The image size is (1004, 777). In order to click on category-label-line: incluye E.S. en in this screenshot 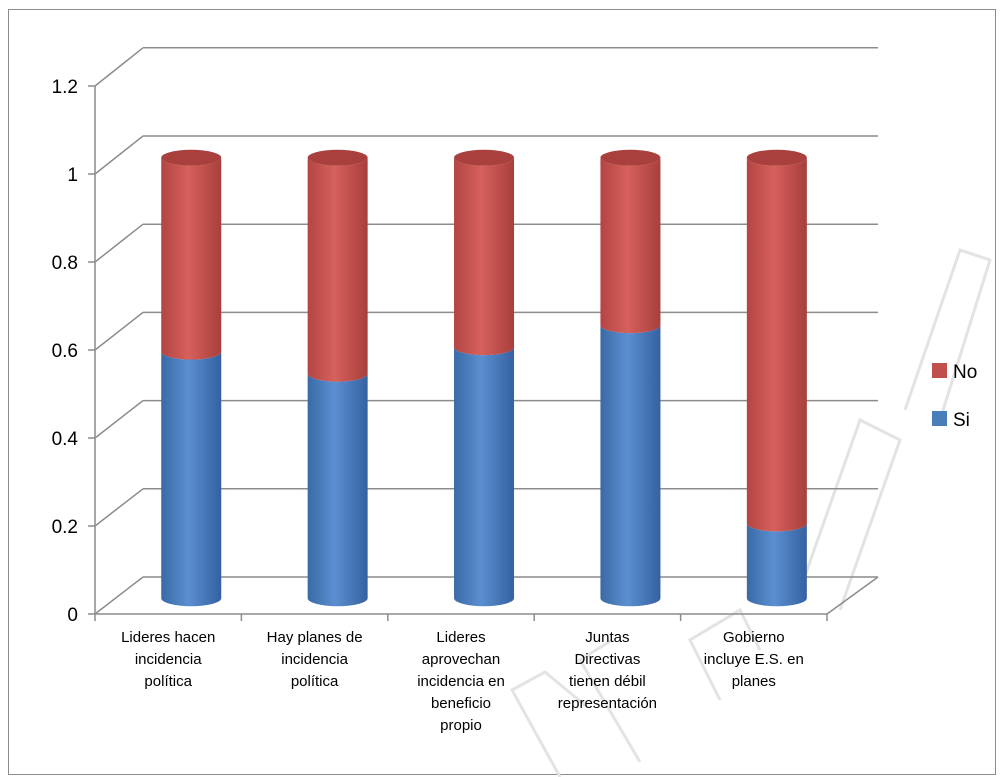, I will do `click(754, 659)`.